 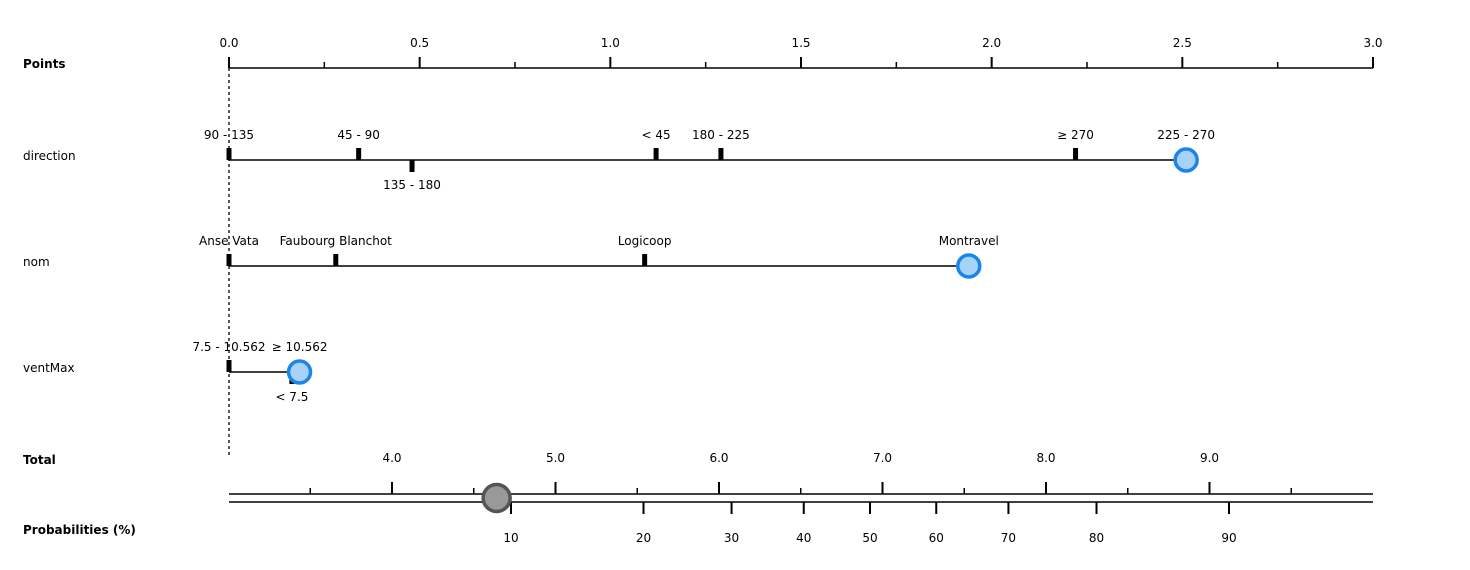 I want to click on direction-level-label: < 45, so click(x=656, y=135).